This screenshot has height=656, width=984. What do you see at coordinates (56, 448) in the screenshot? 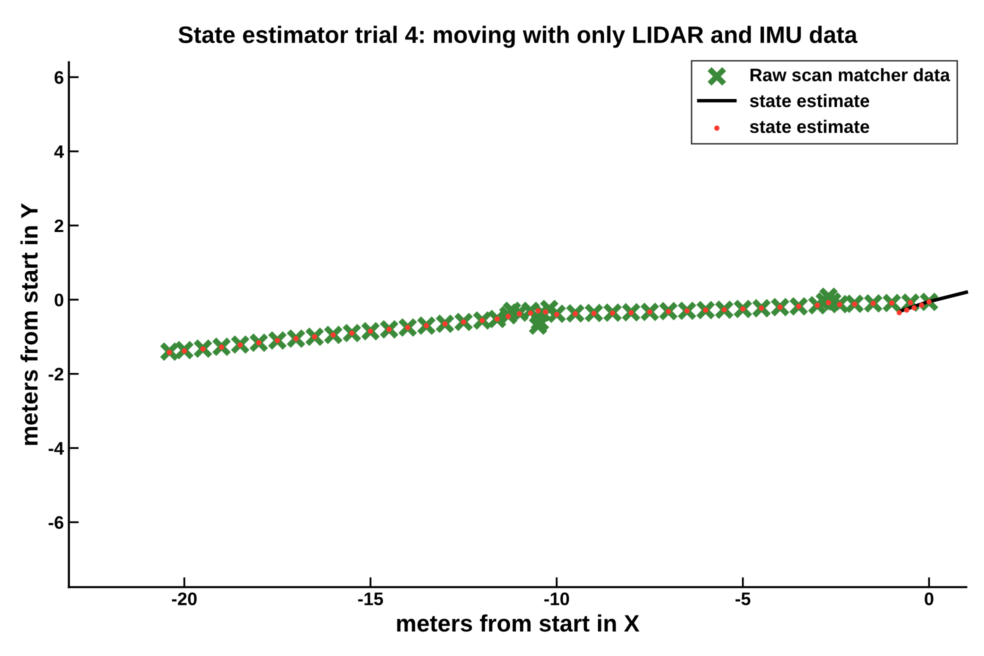
I see `y-tick-label: -4` at bounding box center [56, 448].